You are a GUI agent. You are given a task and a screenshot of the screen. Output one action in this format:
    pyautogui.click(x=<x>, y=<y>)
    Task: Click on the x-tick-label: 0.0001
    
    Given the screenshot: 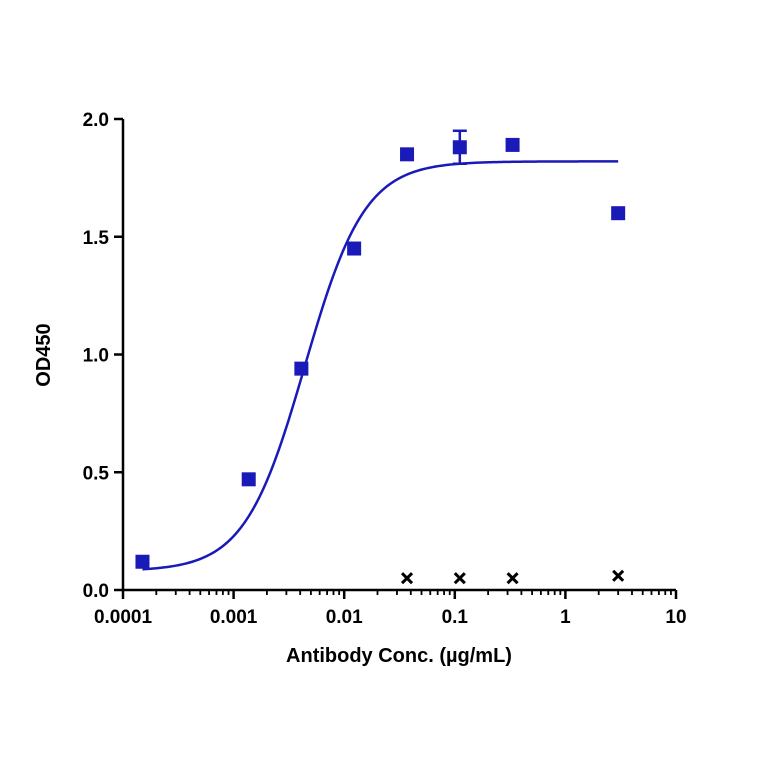 What is the action you would take?
    pyautogui.click(x=123, y=617)
    